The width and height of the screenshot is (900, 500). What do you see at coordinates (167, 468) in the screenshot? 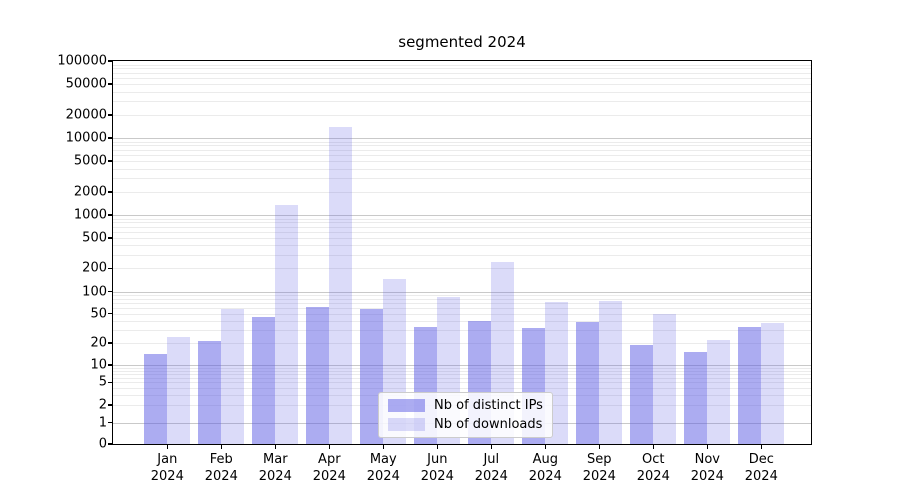
I see `x-tick-label: Jan 2024` at bounding box center [167, 468].